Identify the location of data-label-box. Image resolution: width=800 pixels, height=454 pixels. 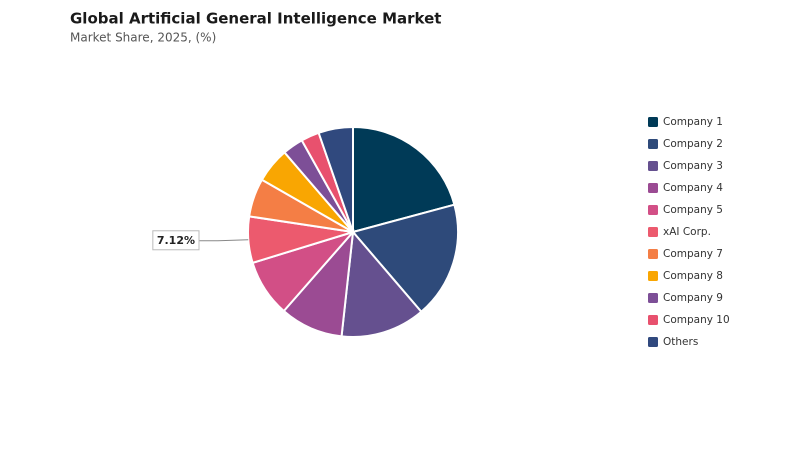
(176, 240).